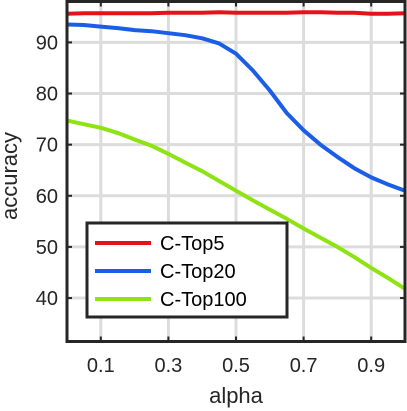 This screenshot has width=407, height=411. I want to click on legend-item-c-top100: C-Top100, so click(171, 300).